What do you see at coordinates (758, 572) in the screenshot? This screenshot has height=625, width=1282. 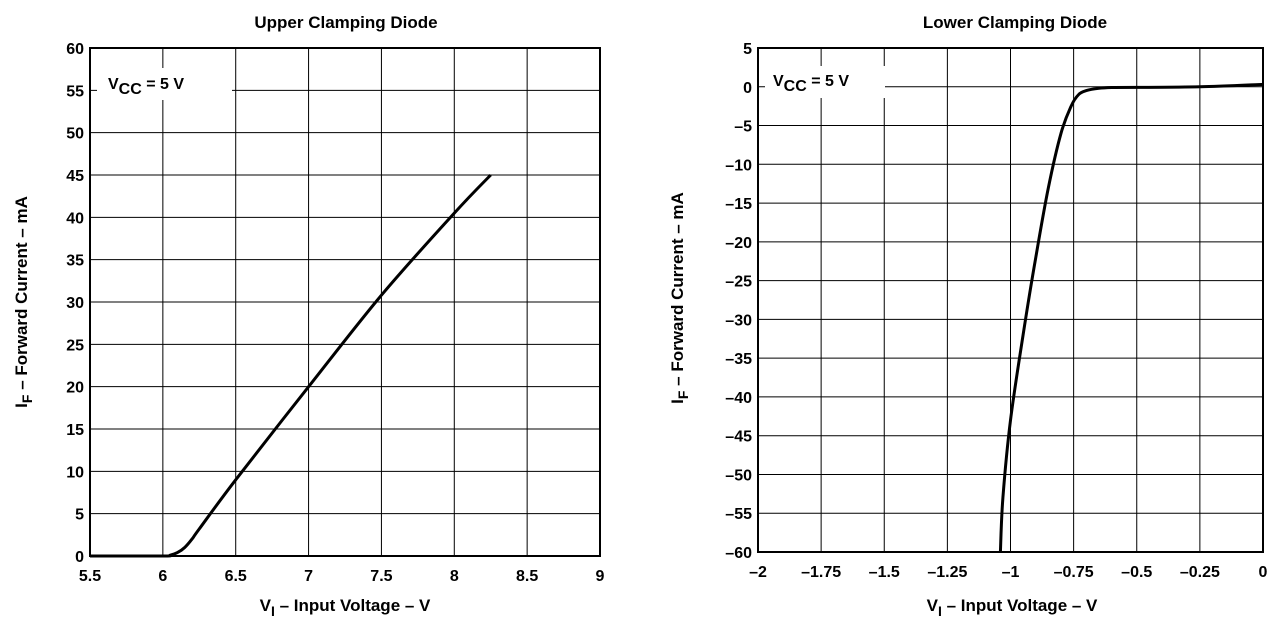 I see `x-tick-label: –2` at bounding box center [758, 572].